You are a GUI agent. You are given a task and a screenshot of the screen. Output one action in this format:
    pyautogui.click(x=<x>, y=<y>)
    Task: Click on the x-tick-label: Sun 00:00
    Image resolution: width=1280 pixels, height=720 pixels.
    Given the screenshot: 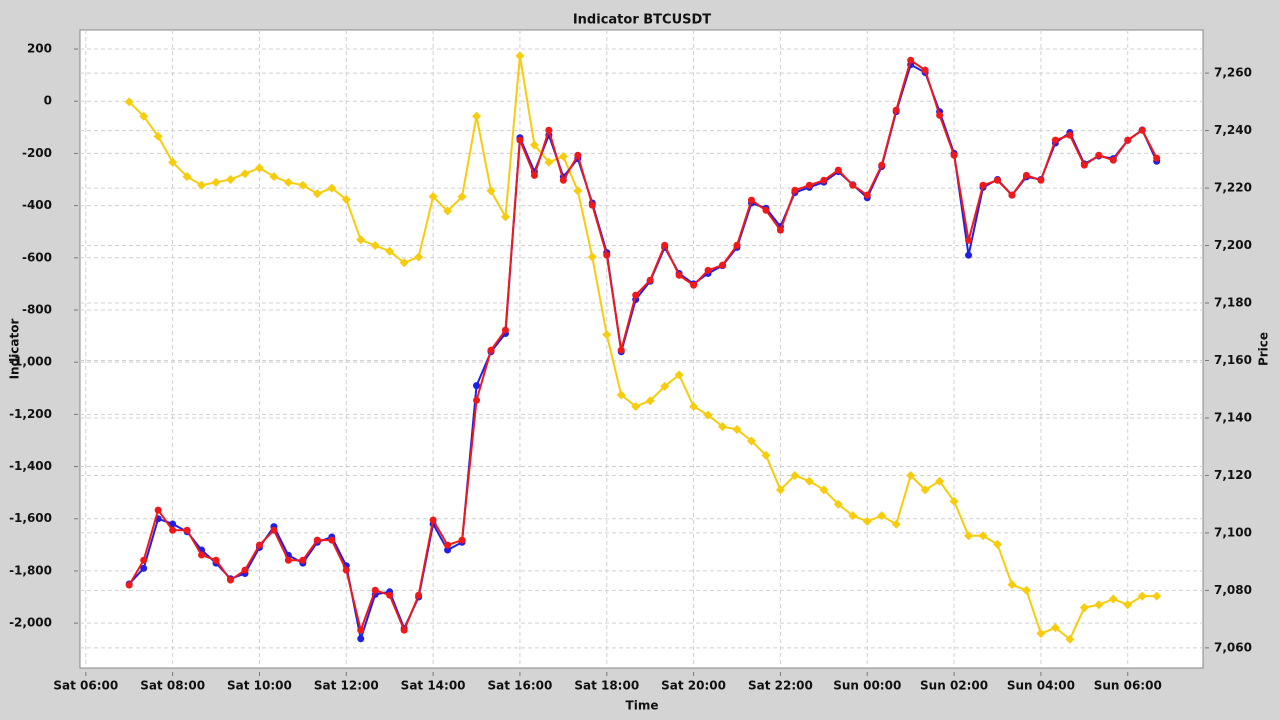 What is the action you would take?
    pyautogui.click(x=867, y=686)
    